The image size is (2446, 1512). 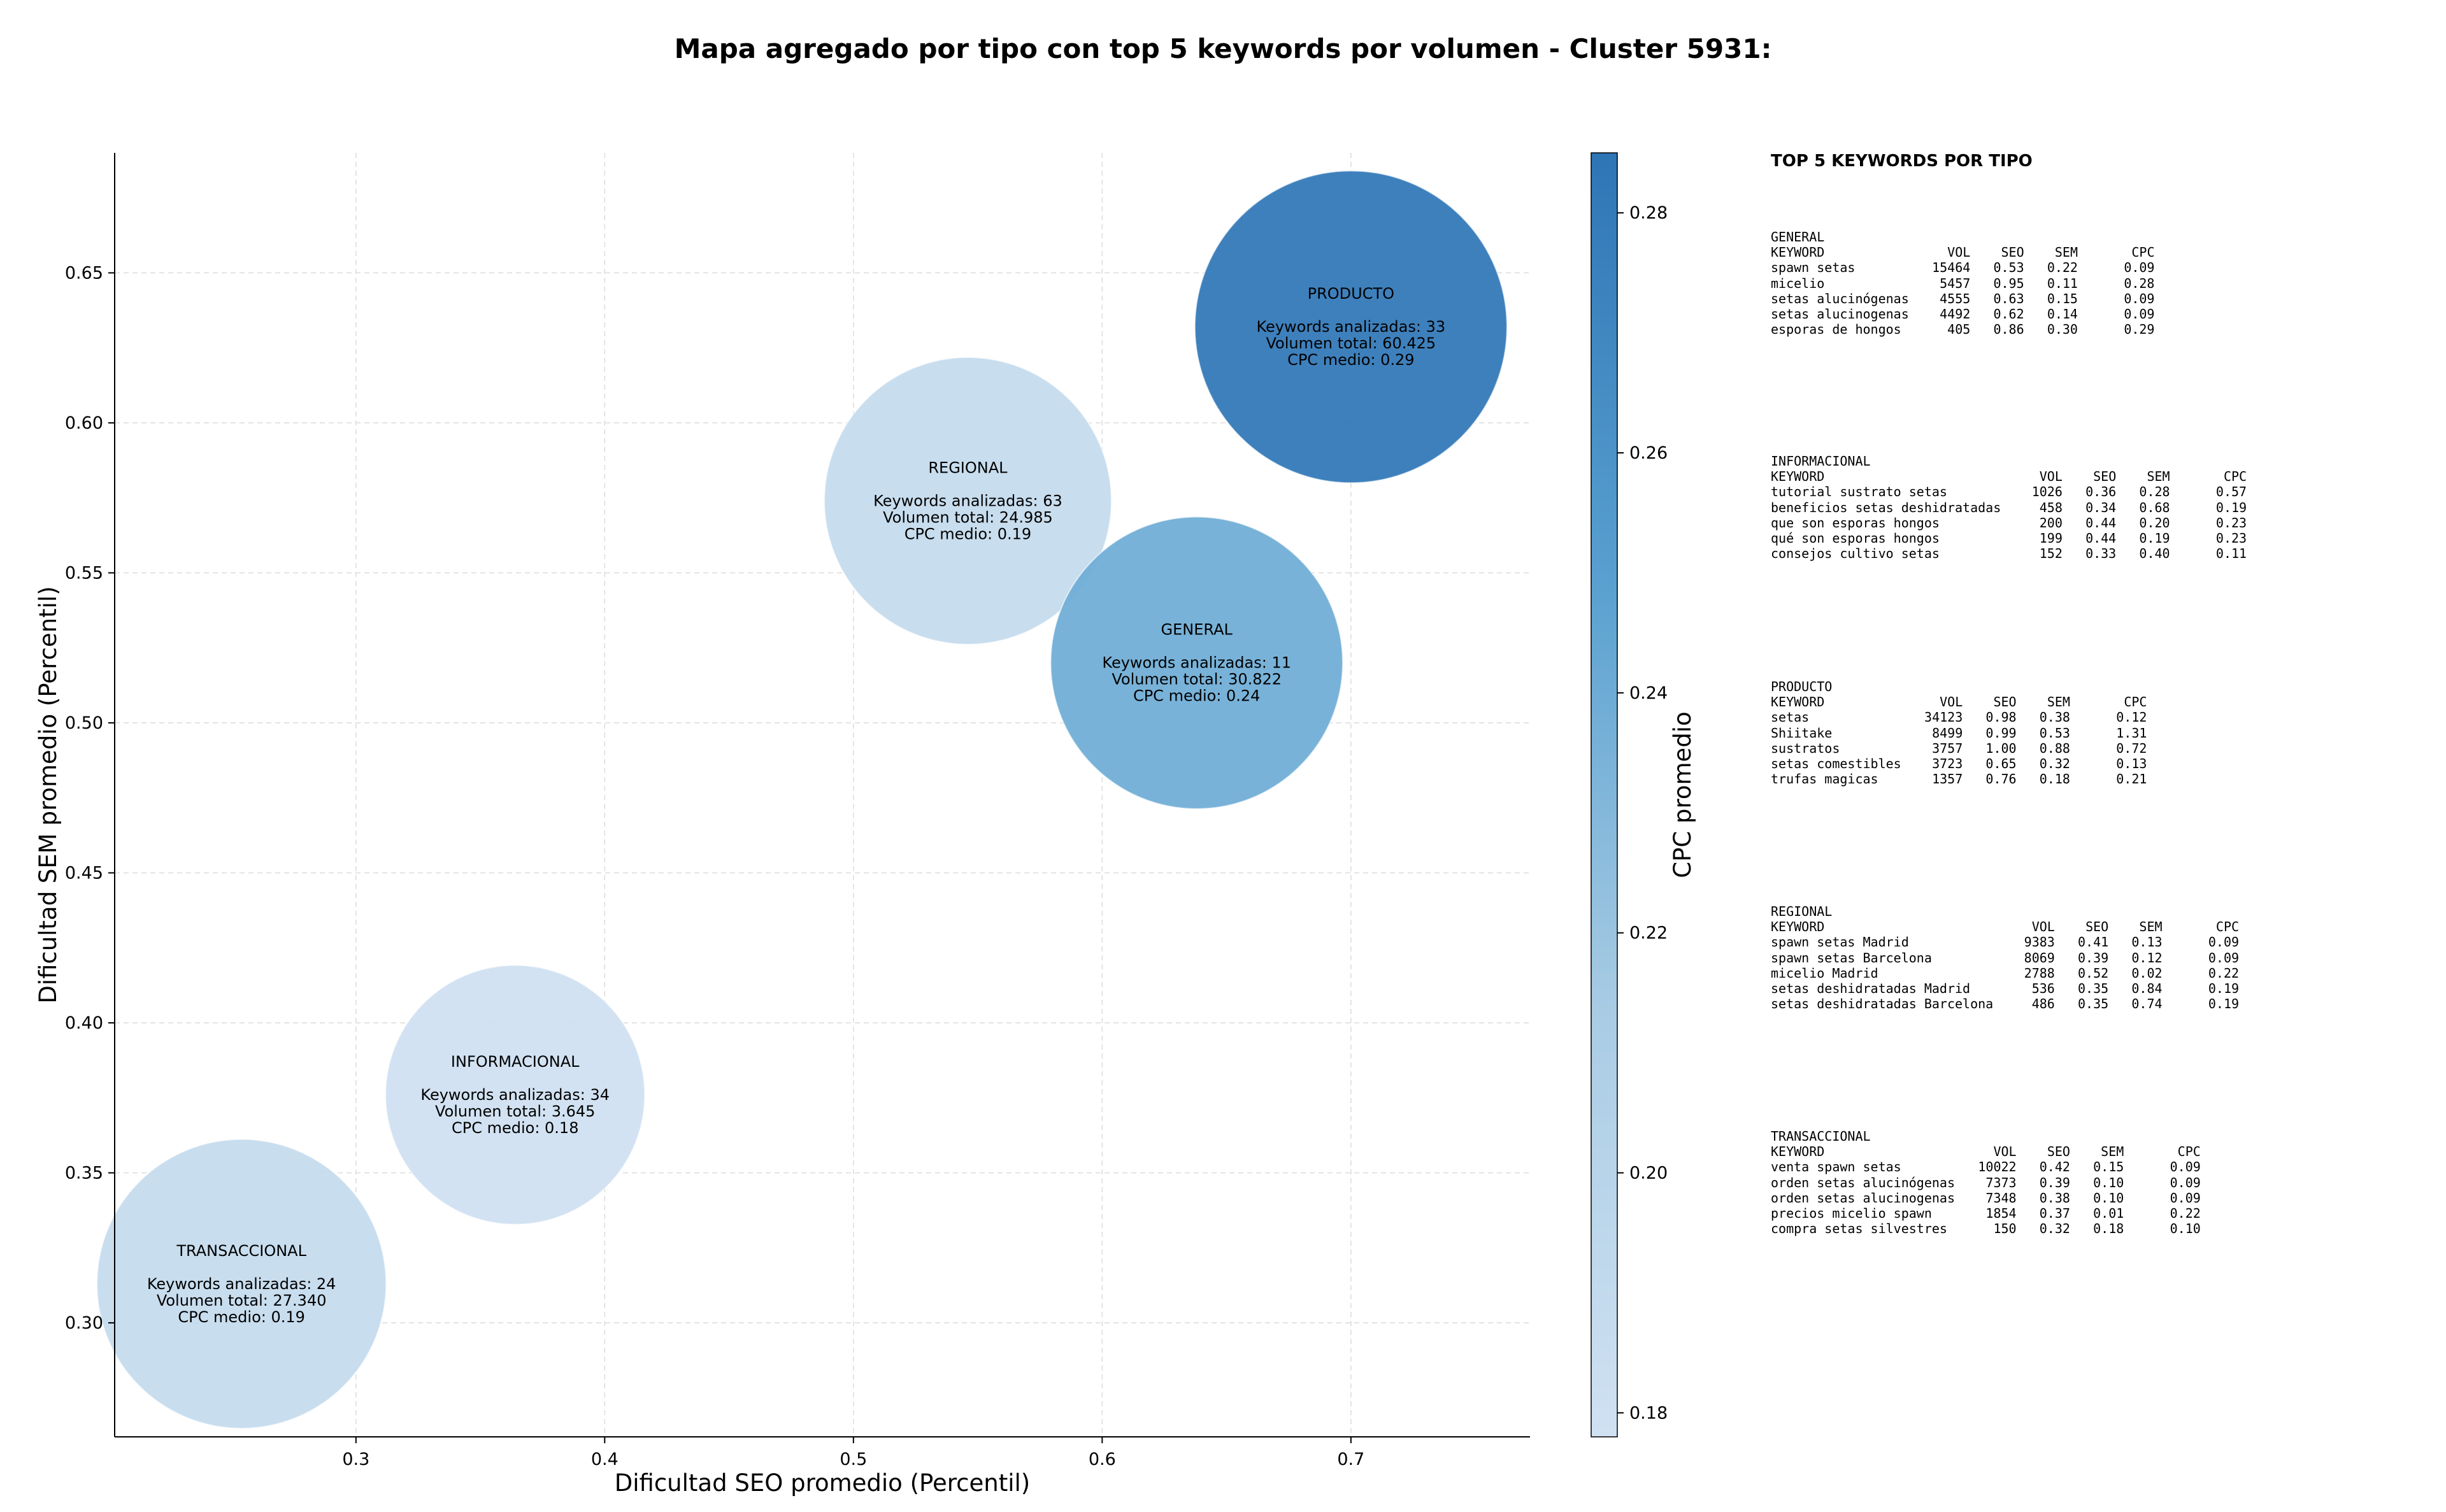 I want to click on keyword-table-row: setas 34123 0.98 0.38 0.12, so click(x=1959, y=717).